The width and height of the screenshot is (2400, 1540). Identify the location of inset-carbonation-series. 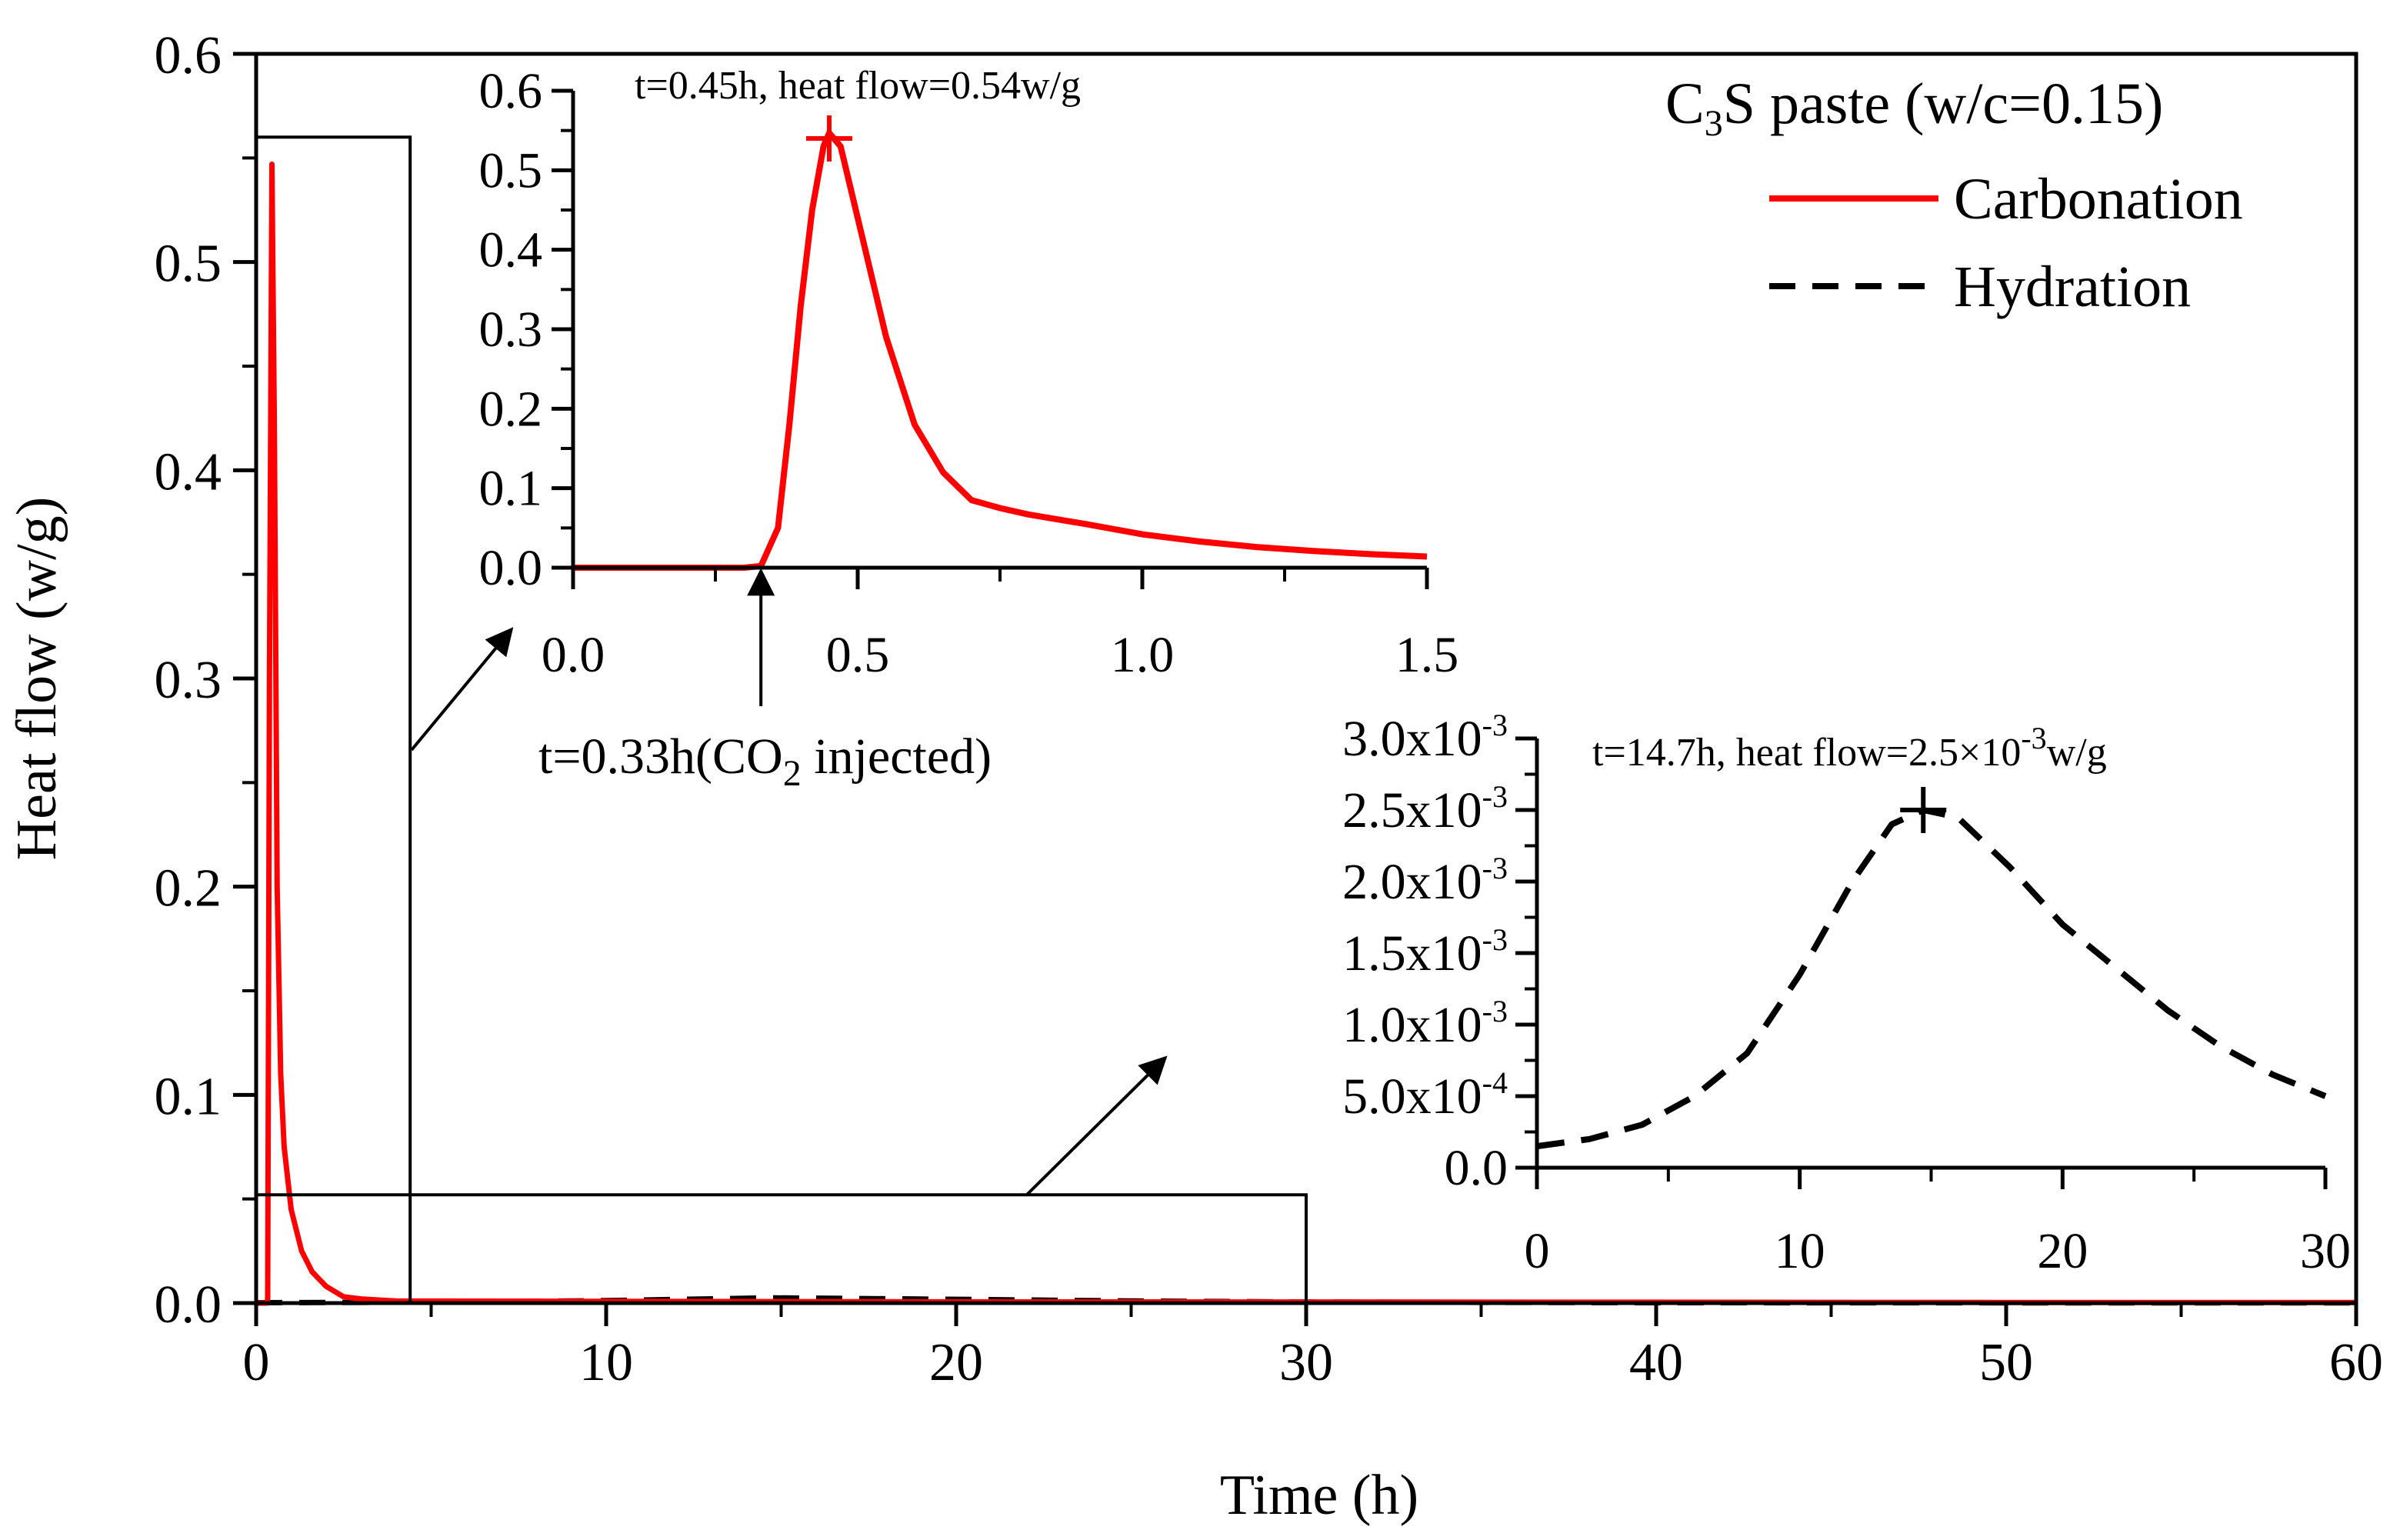
(1001, 350).